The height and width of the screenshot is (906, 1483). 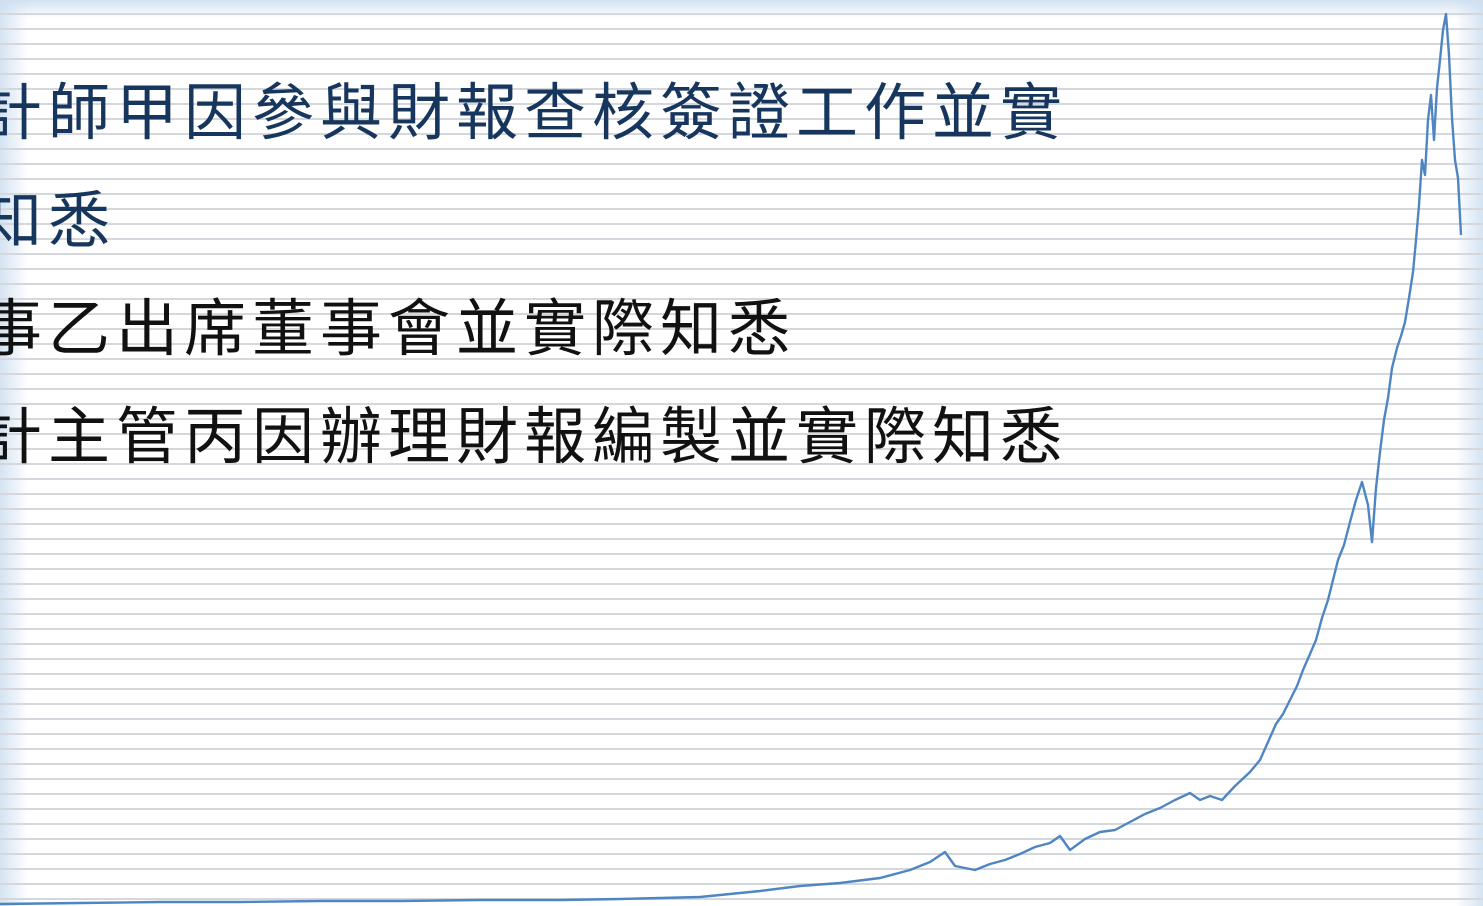 I want to click on slide-text-line-1: 計師甲因參與財報查核簽證工作並實, so click(x=534, y=112).